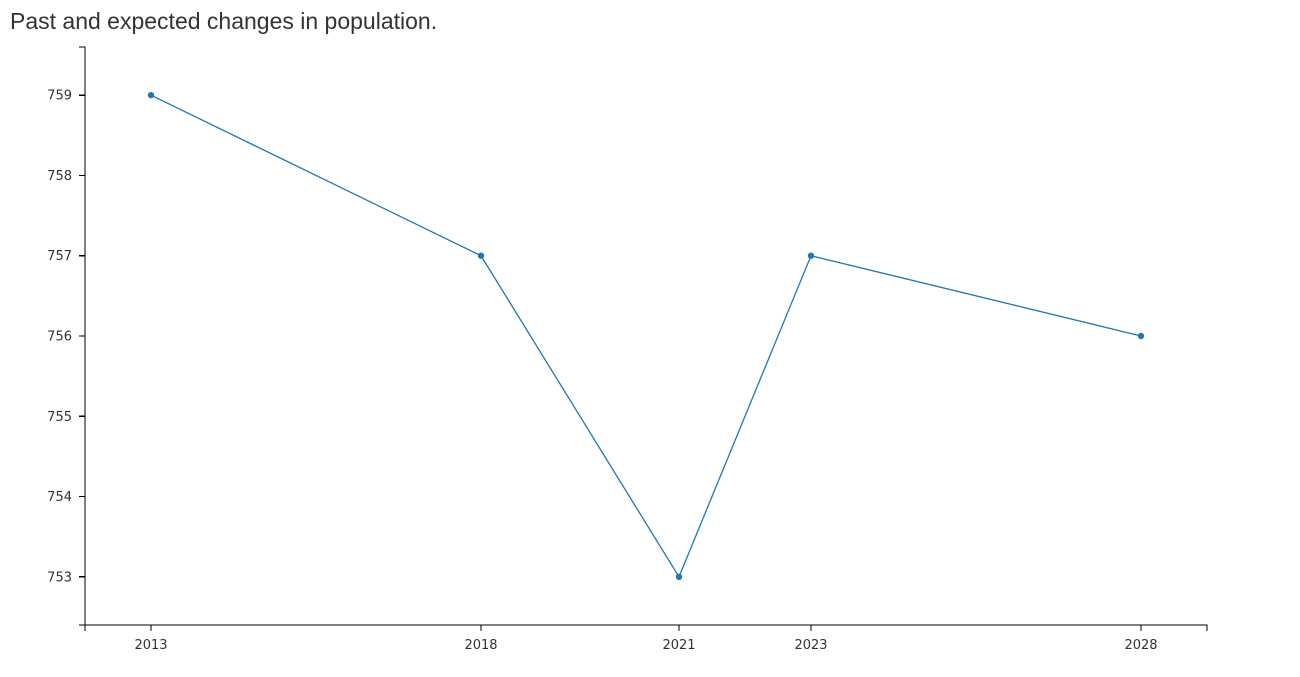  Describe the element at coordinates (59, 256) in the screenshot. I see `y-tick-label: 757` at that location.